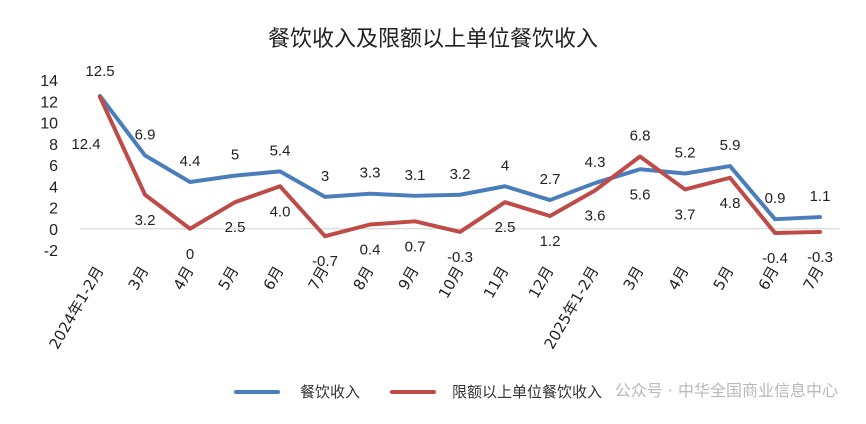 The width and height of the screenshot is (866, 424). Describe the element at coordinates (451, 282) in the screenshot. I see `x-tick-label: 10月` at that location.